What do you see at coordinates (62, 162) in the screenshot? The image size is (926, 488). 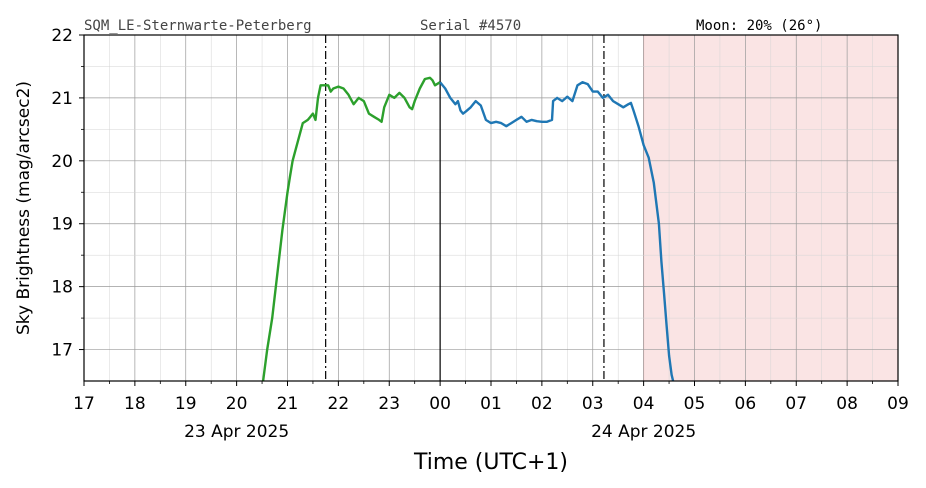 I see `y-tick-label: 20` at bounding box center [62, 162].